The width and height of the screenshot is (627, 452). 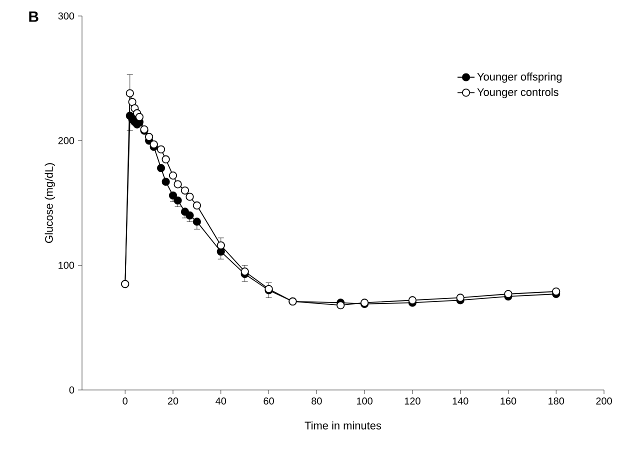 I want to click on x-tick-label: 60, so click(x=269, y=401).